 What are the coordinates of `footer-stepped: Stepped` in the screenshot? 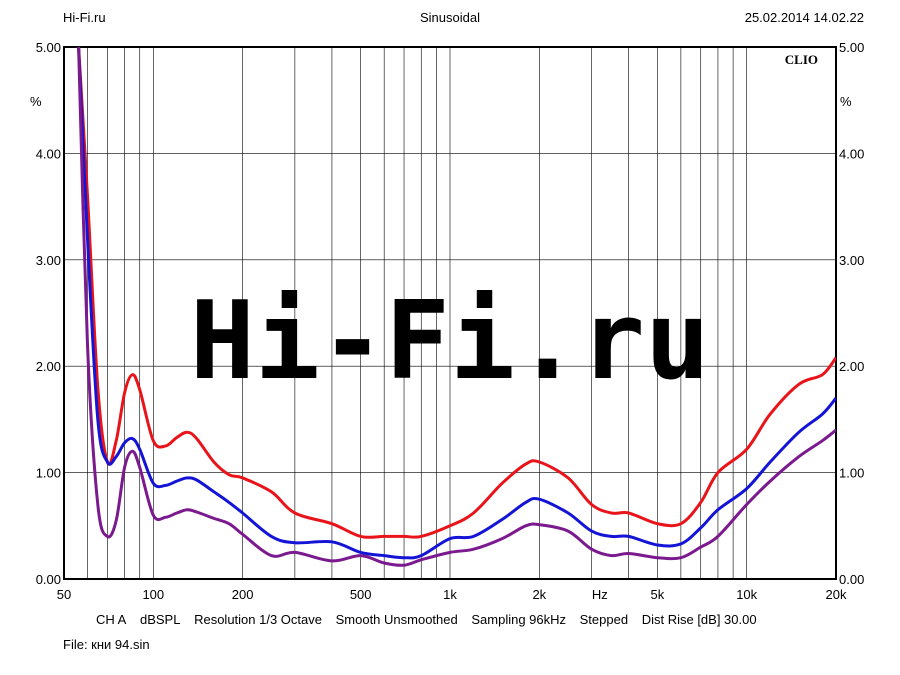 It's located at (604, 619).